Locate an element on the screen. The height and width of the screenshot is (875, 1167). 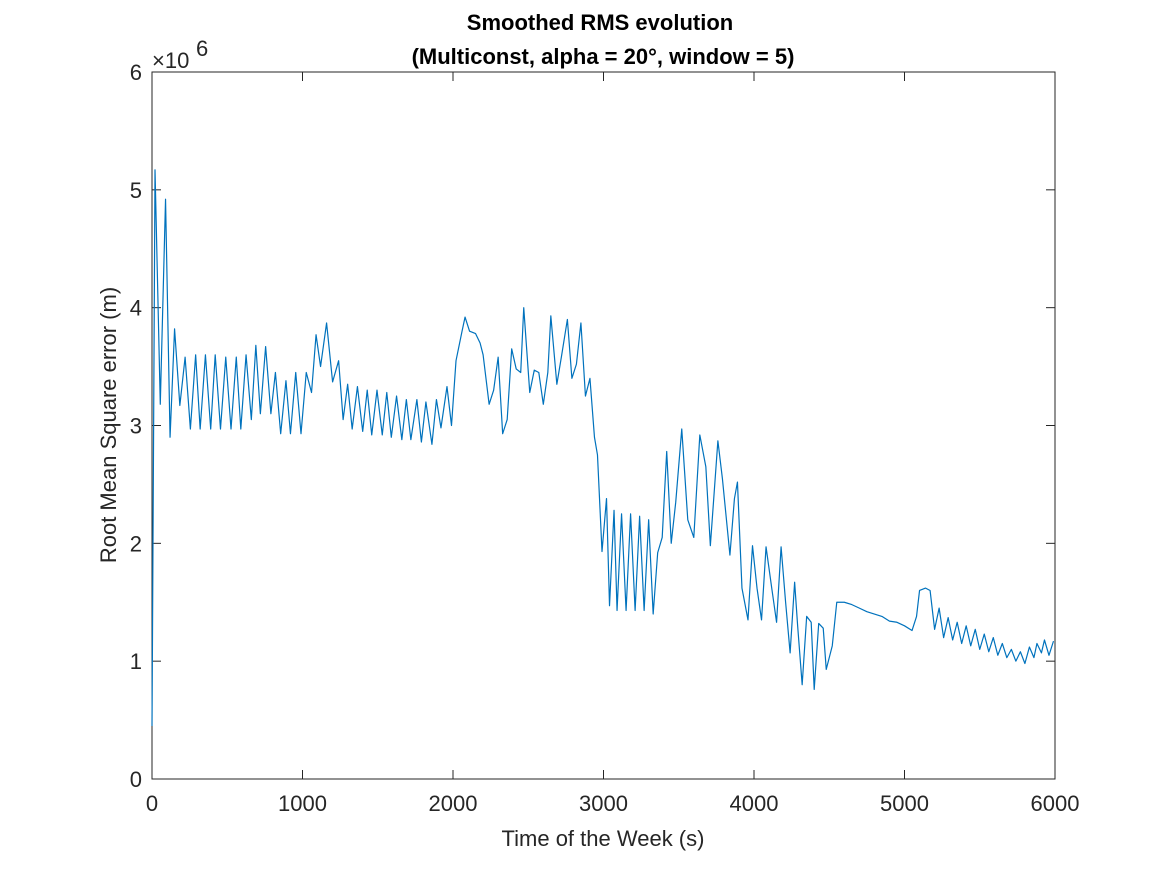
x-tick-label: 3000 is located at coordinates (603, 803).